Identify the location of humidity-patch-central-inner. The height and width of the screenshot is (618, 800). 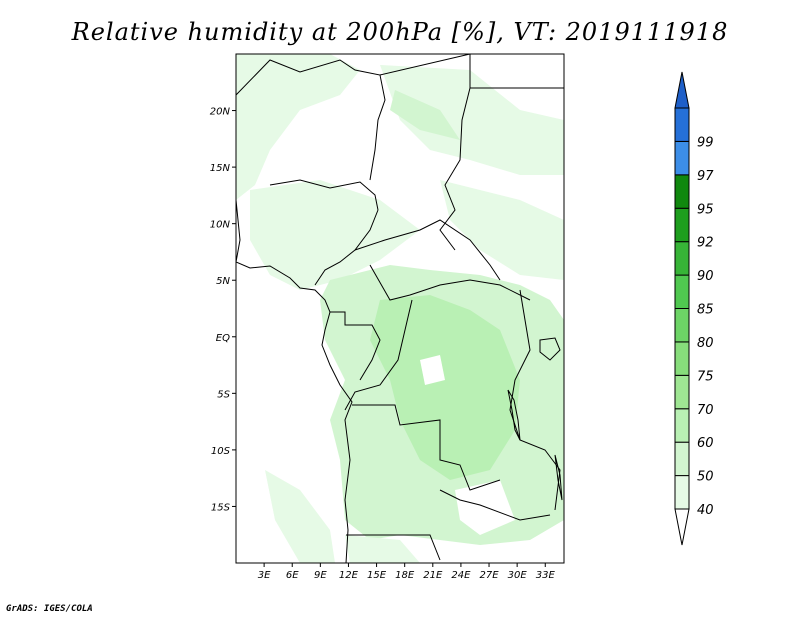
(445, 387).